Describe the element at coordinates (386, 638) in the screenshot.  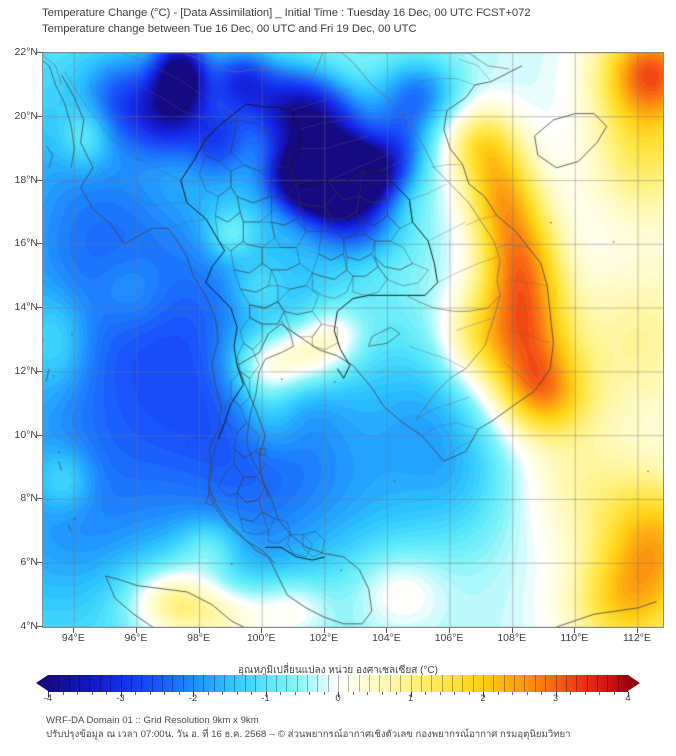
I see `x-axis-tick-label: 104°E` at that location.